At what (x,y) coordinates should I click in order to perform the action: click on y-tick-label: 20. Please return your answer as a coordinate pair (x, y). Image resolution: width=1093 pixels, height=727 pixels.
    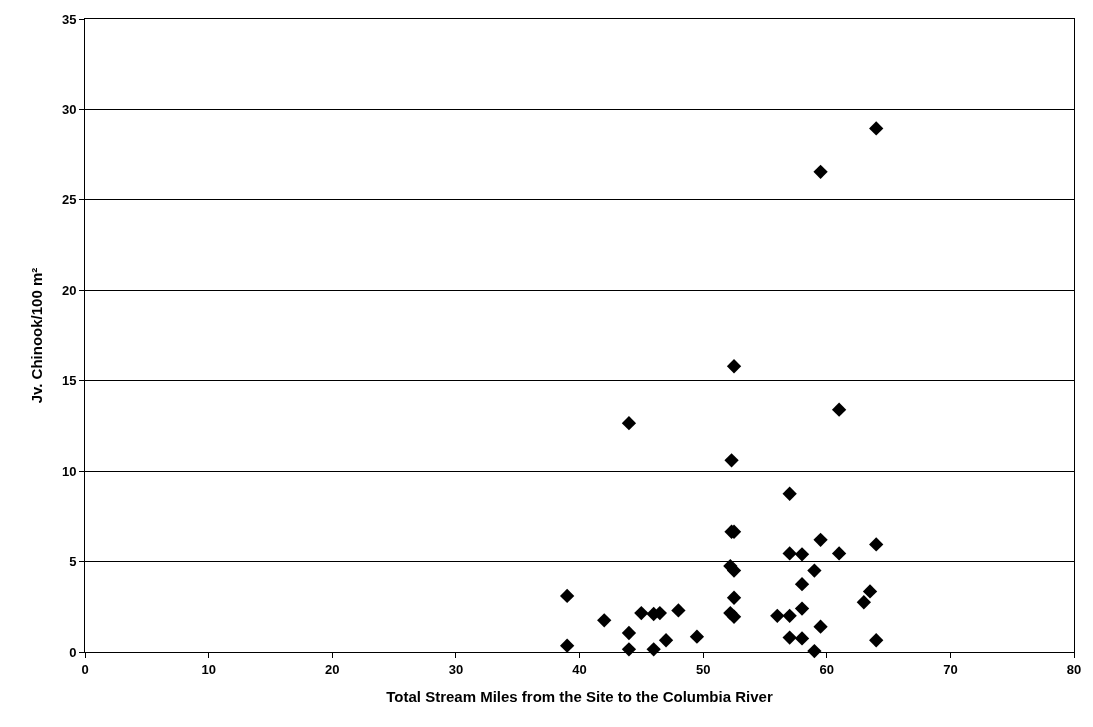
    Looking at the image, I should click on (69, 290).